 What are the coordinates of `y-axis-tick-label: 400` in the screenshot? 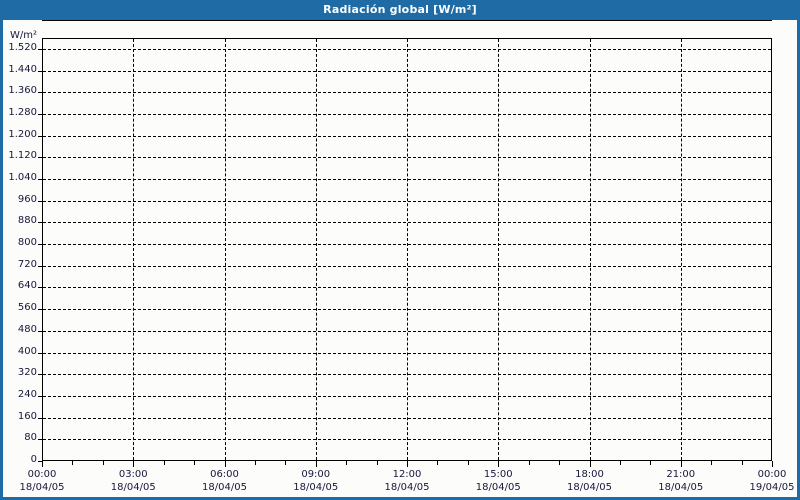 It's located at (27, 351).